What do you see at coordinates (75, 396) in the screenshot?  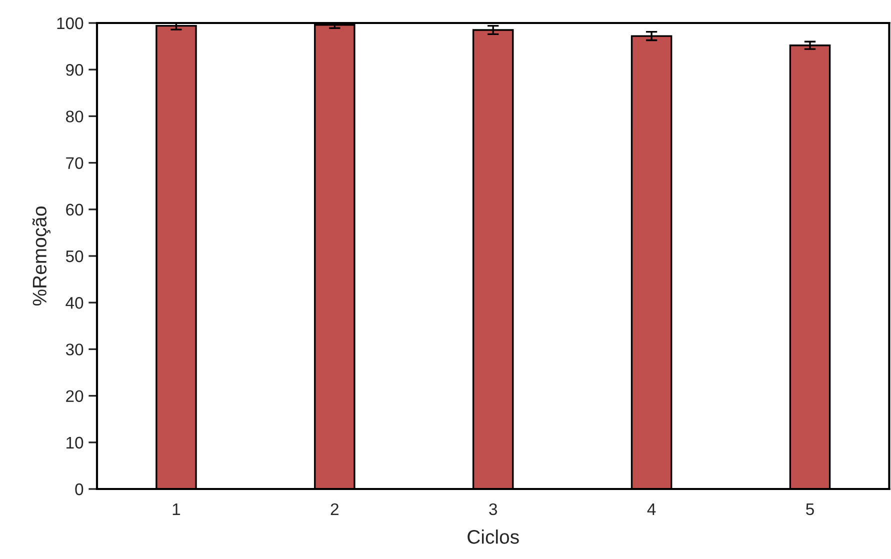 I see `y-tick-label: 20` at bounding box center [75, 396].